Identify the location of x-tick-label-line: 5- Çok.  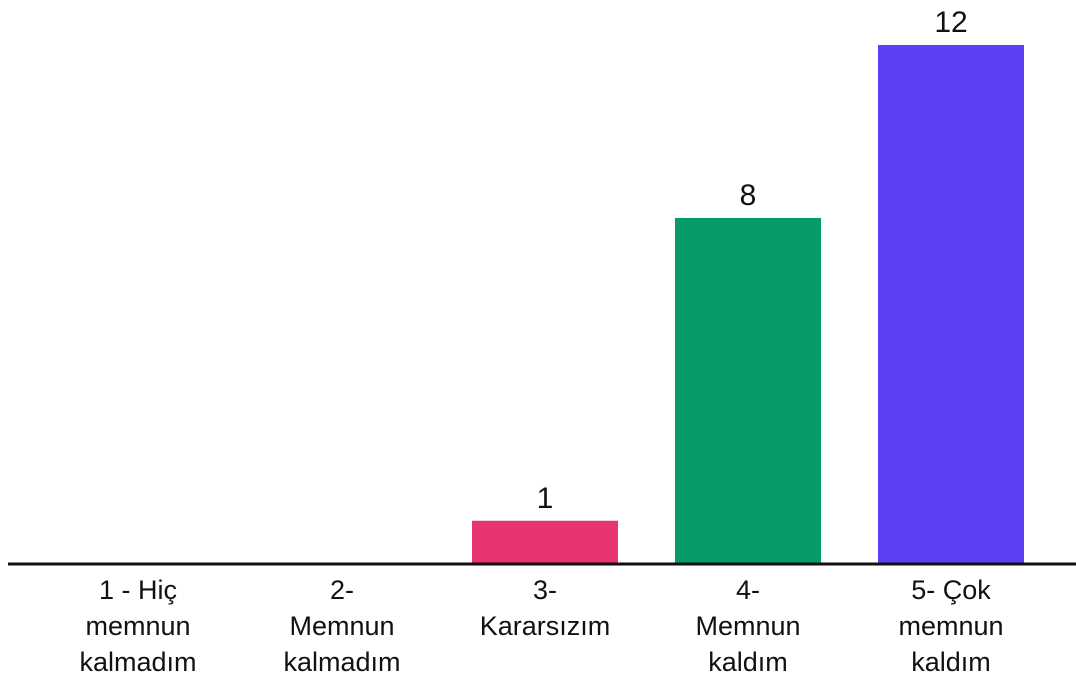
(951, 590).